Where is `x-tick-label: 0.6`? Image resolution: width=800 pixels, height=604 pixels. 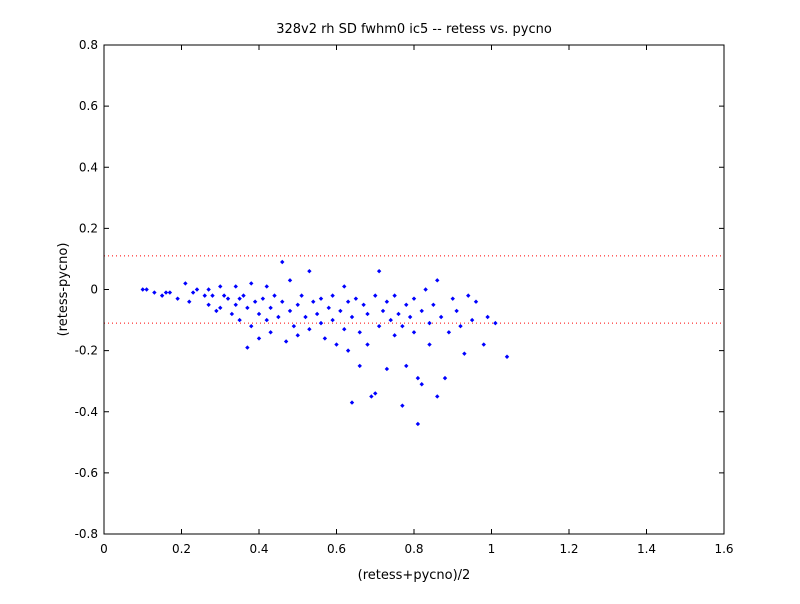
x-tick-label: 0.6 is located at coordinates (336, 549).